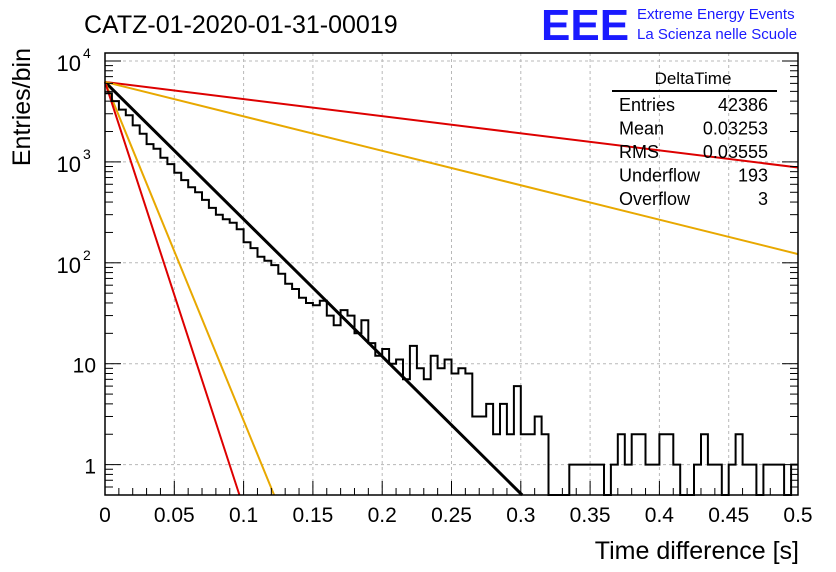  I want to click on stats-value: 0.03253, so click(735, 129).